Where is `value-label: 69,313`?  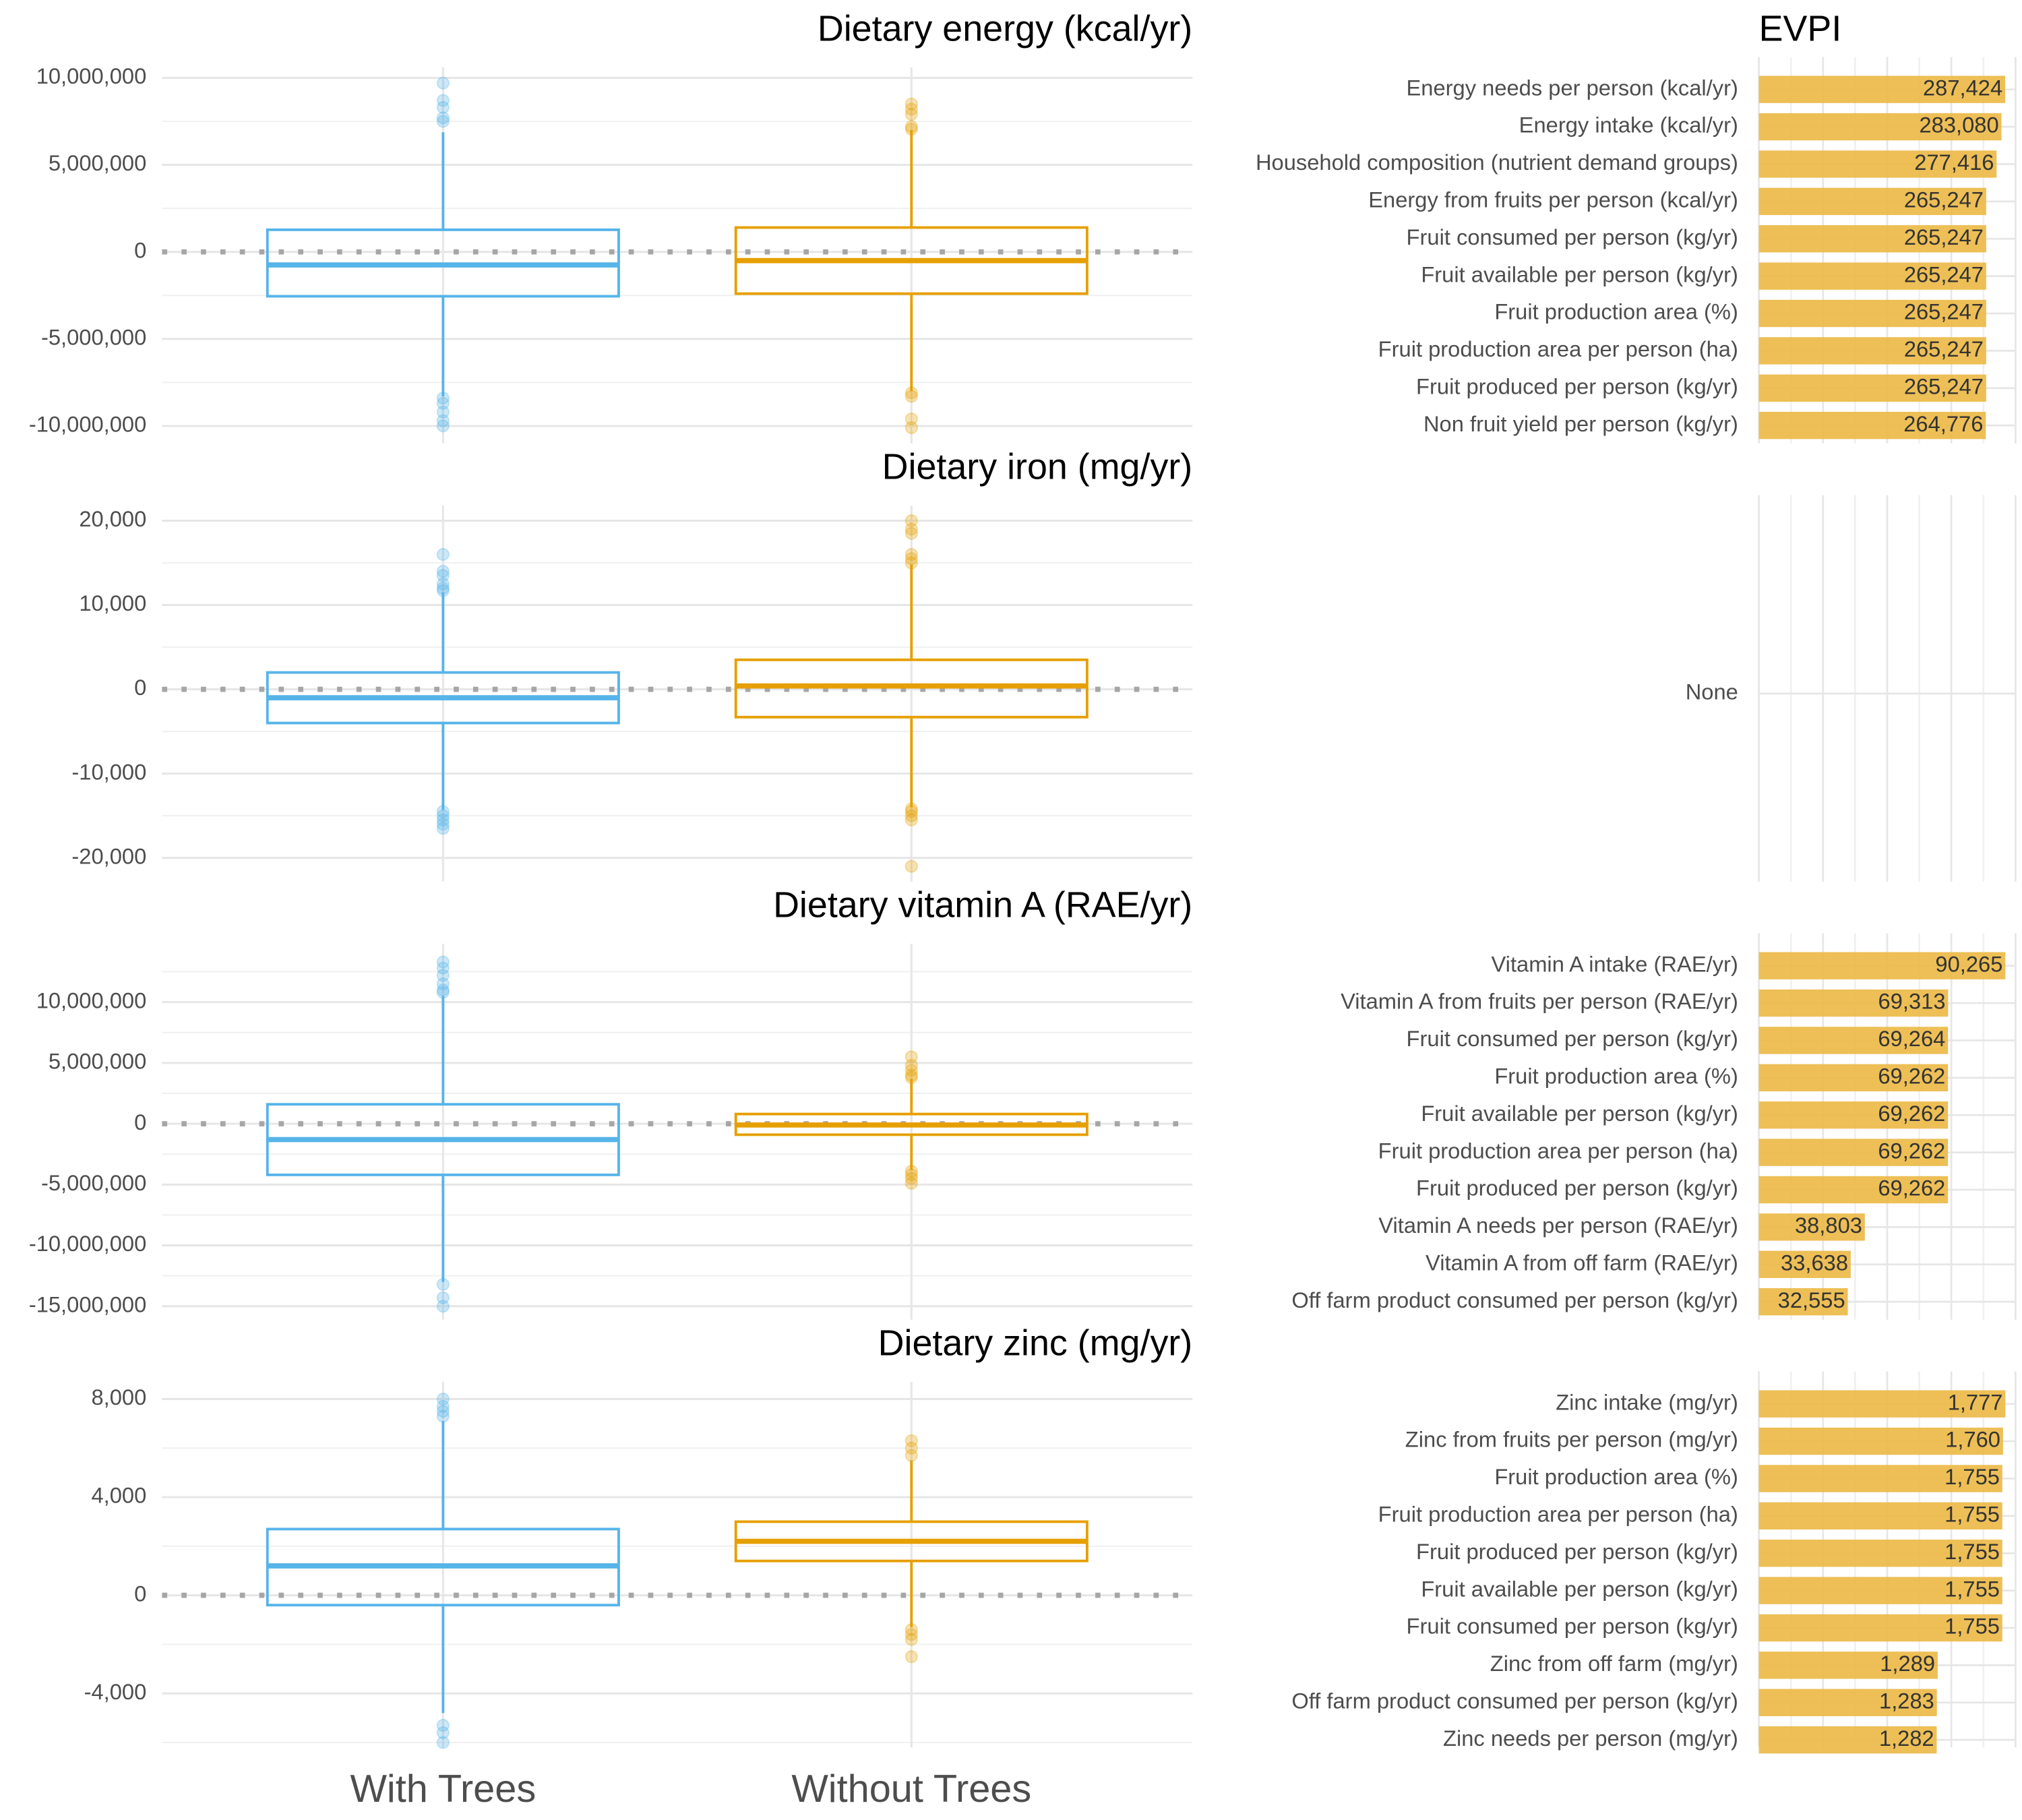 value-label: 69,313 is located at coordinates (1912, 1001).